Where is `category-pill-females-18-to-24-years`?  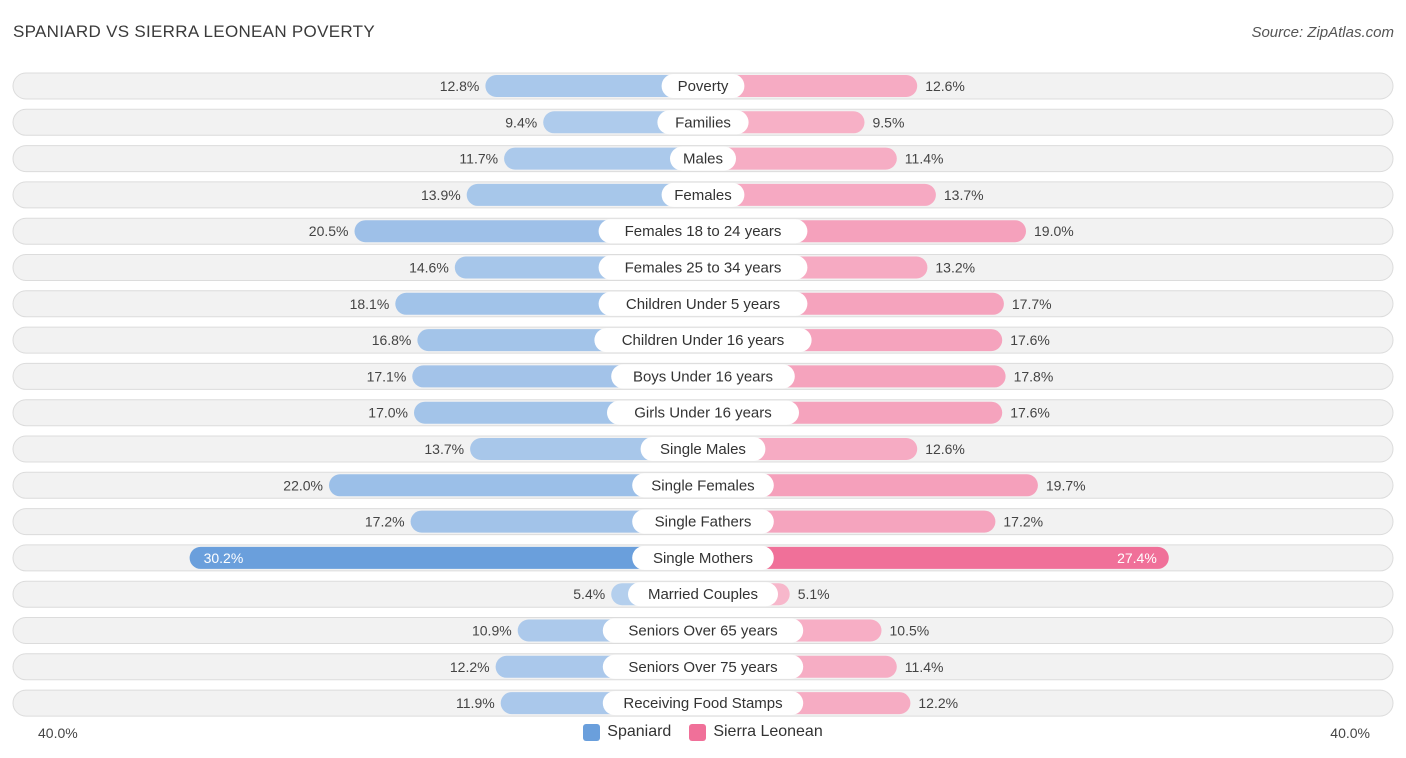 category-pill-females-18-to-24-years is located at coordinates (703, 231).